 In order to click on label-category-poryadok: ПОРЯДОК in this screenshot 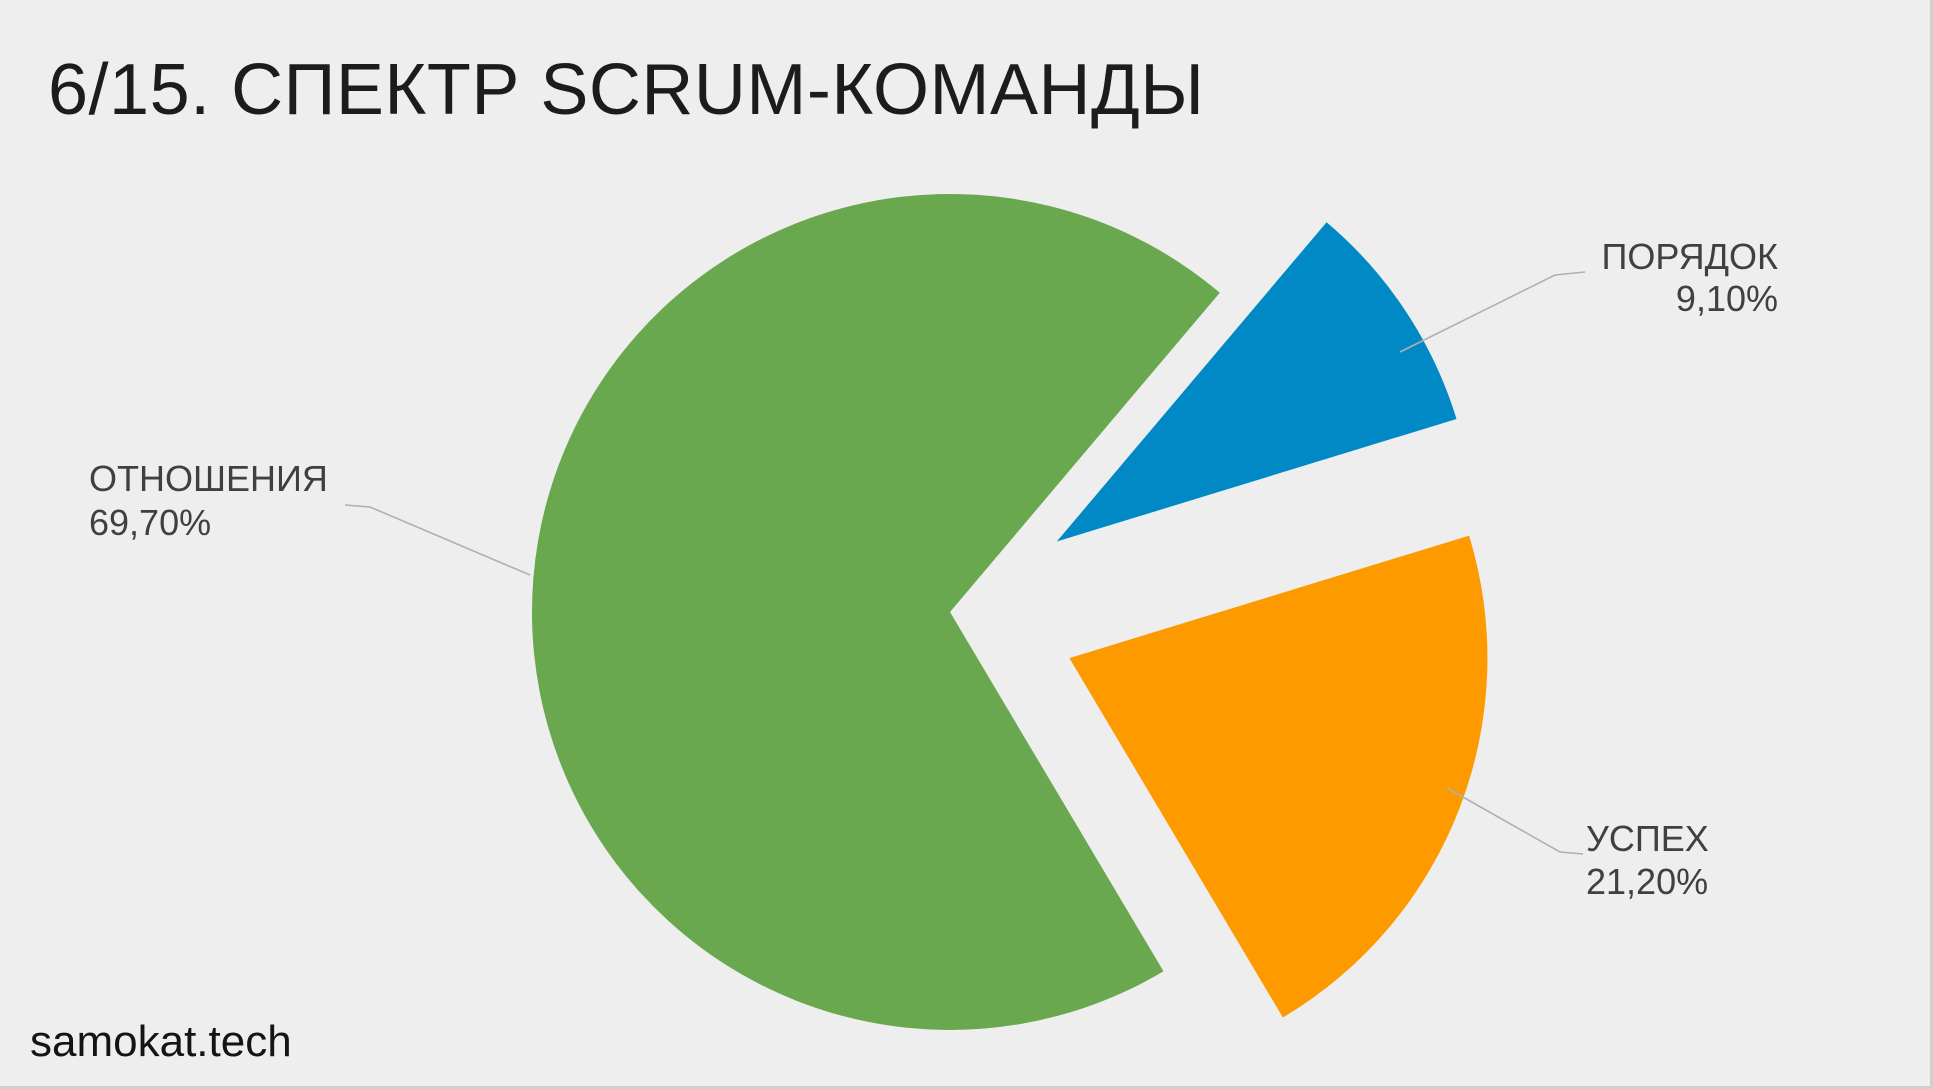, I will do `click(1690, 256)`.